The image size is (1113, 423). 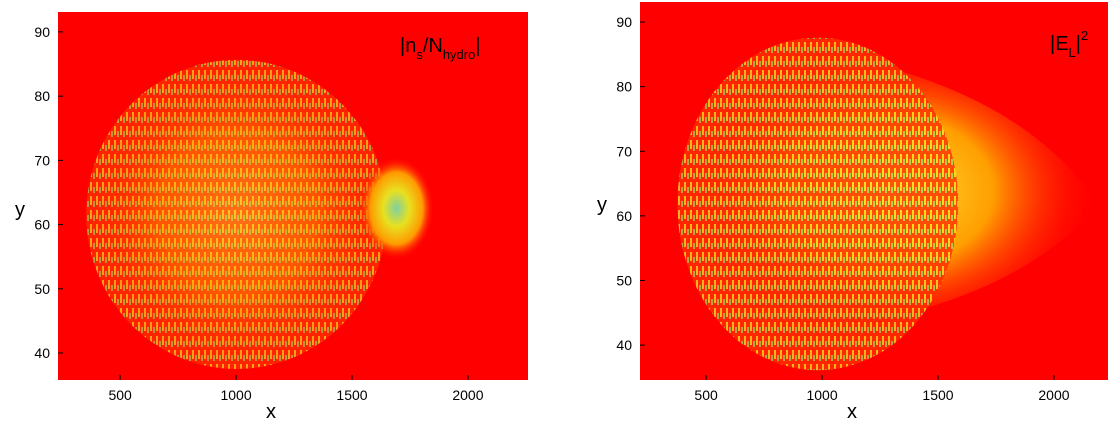 What do you see at coordinates (1069, 44) in the screenshot?
I see `panel-title: |EL|2` at bounding box center [1069, 44].